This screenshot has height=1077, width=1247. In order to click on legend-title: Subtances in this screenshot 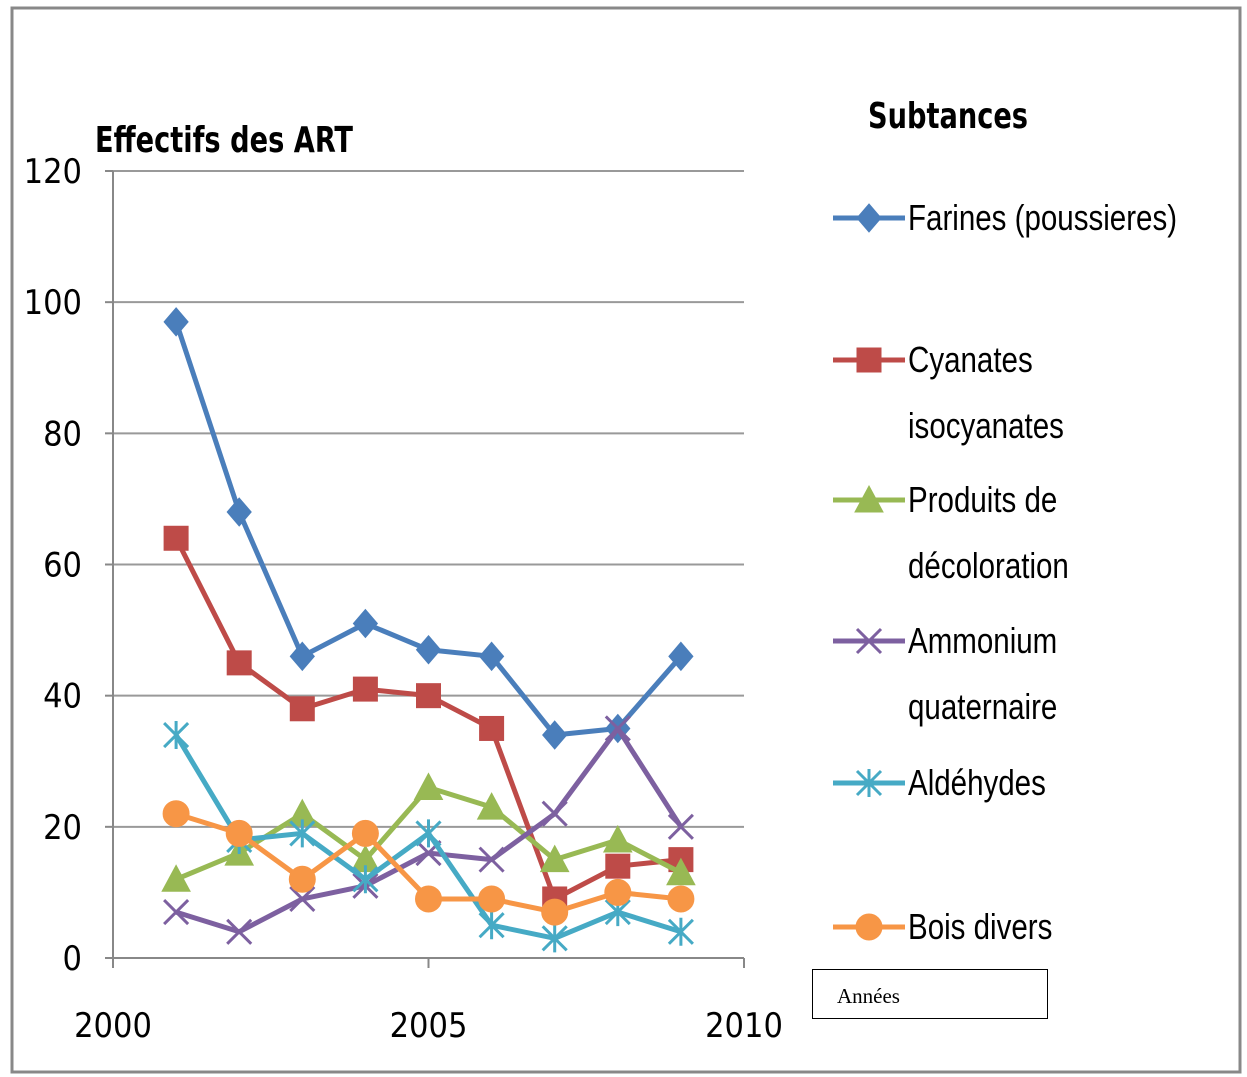, I will do `click(948, 116)`.